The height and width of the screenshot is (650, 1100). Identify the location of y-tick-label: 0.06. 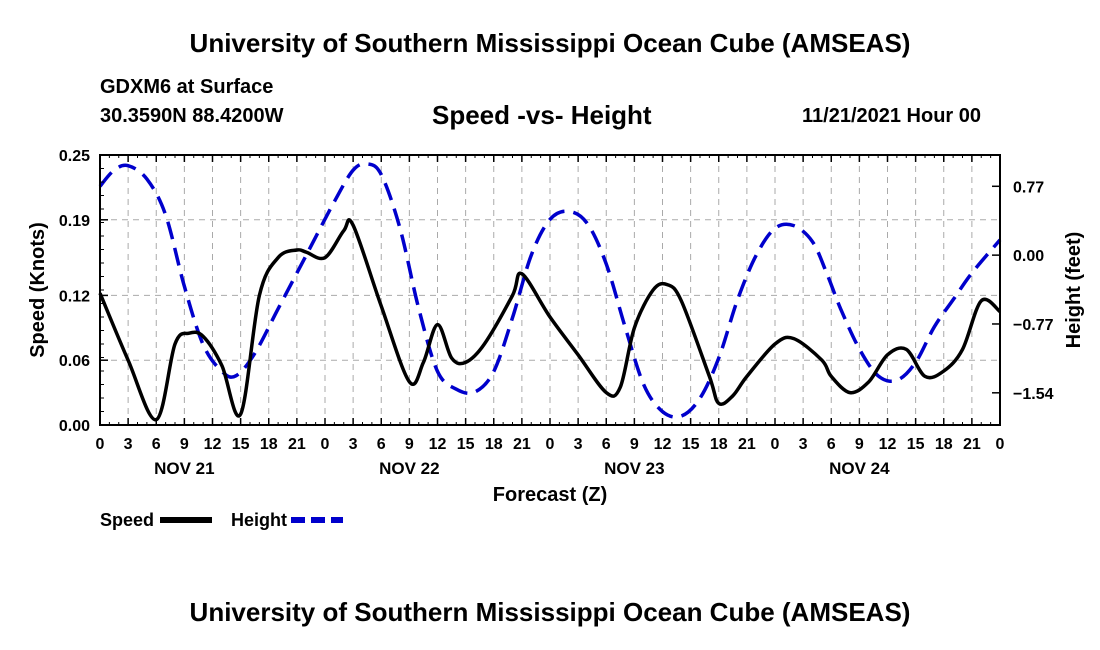
(74, 361).